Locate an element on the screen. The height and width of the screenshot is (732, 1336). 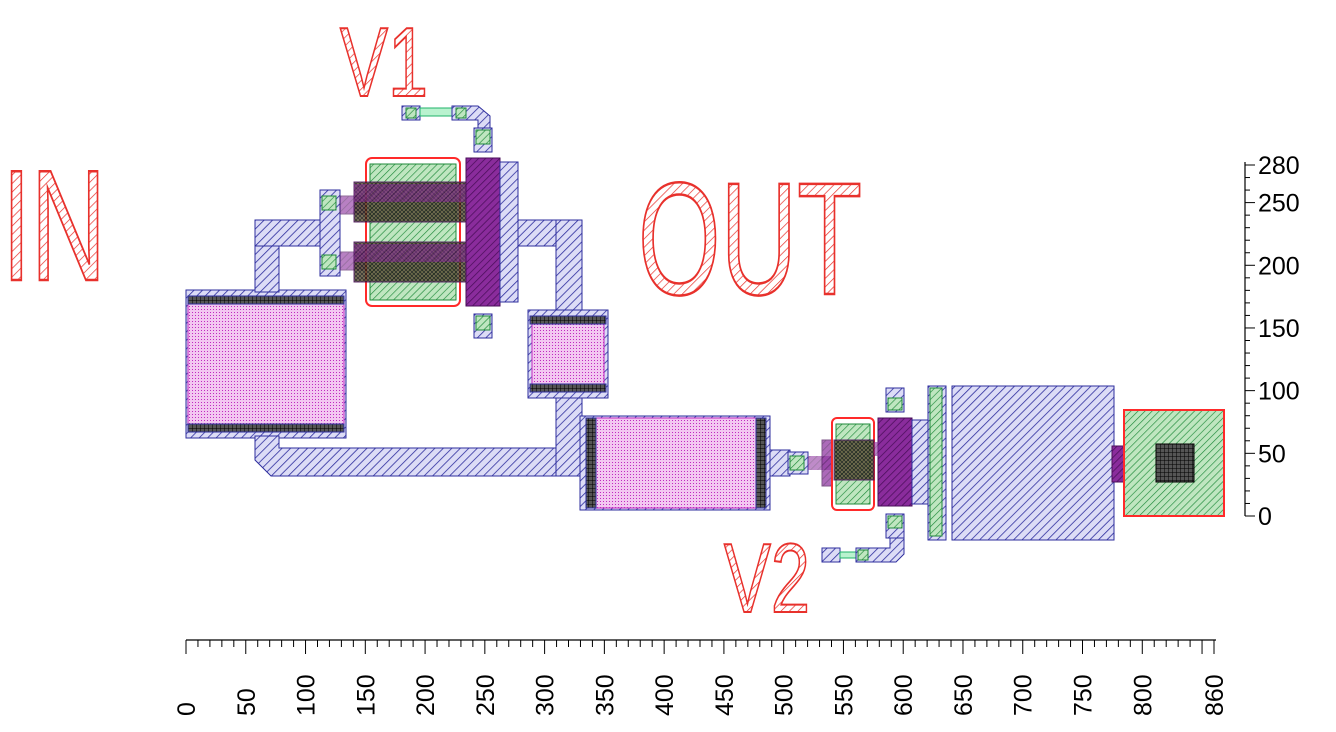
label-in: IN is located at coordinates (54, 226).